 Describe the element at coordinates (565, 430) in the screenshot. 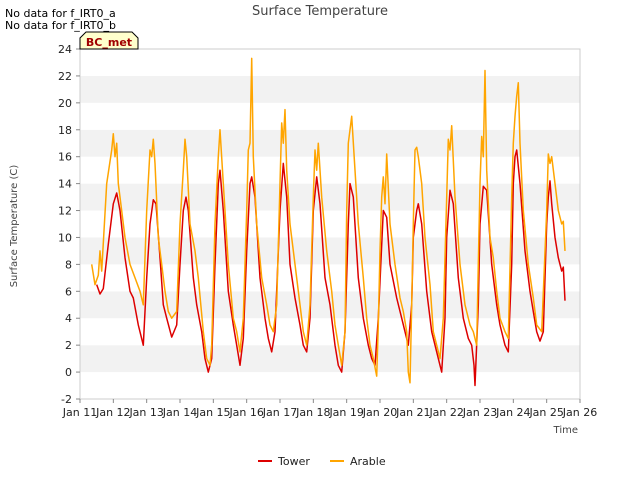

I see `x-axis-label: Time` at that location.